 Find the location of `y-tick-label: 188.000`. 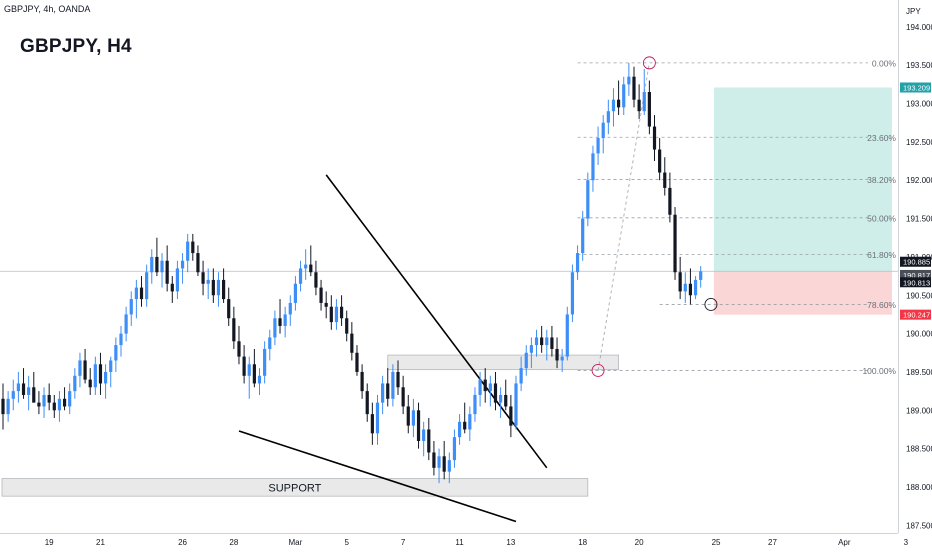

y-tick-label: 188.000 is located at coordinates (919, 487).